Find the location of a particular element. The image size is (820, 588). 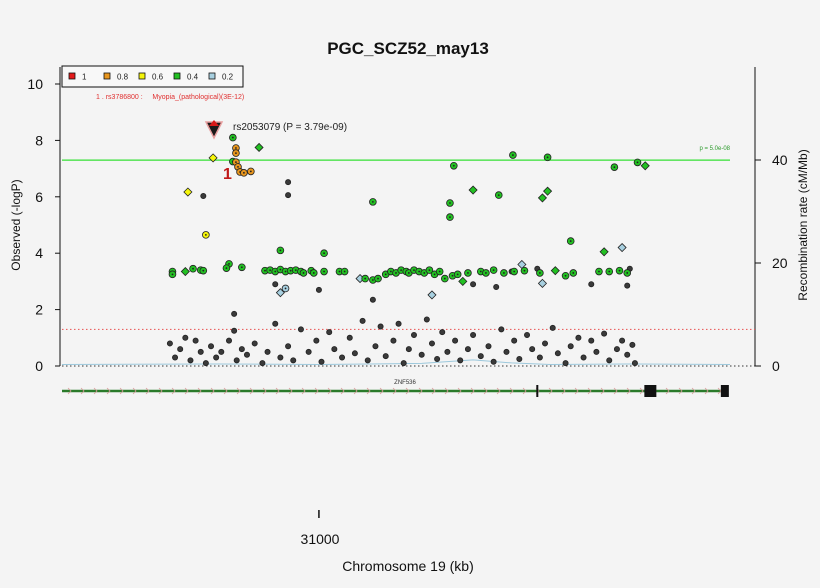

legend-box is located at coordinates (152, 76).